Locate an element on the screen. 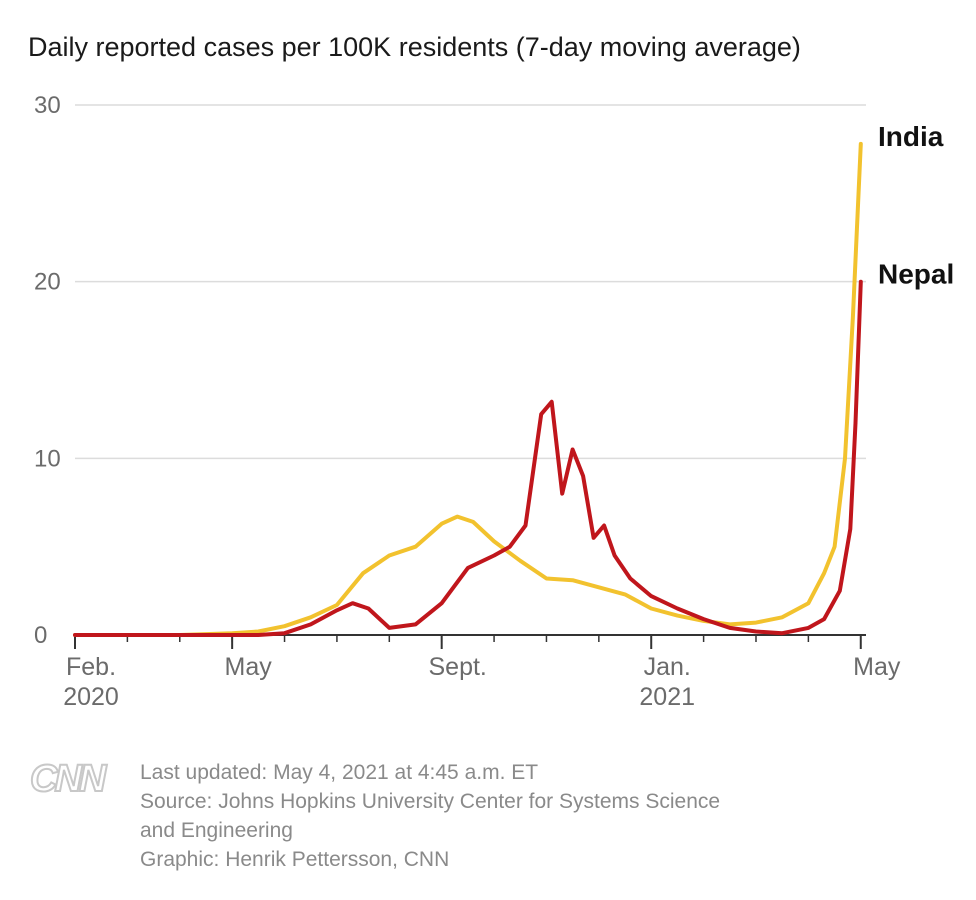 Image resolution: width=976 pixels, height=900 pixels. source-text-line2: and Engineering is located at coordinates (216, 830).